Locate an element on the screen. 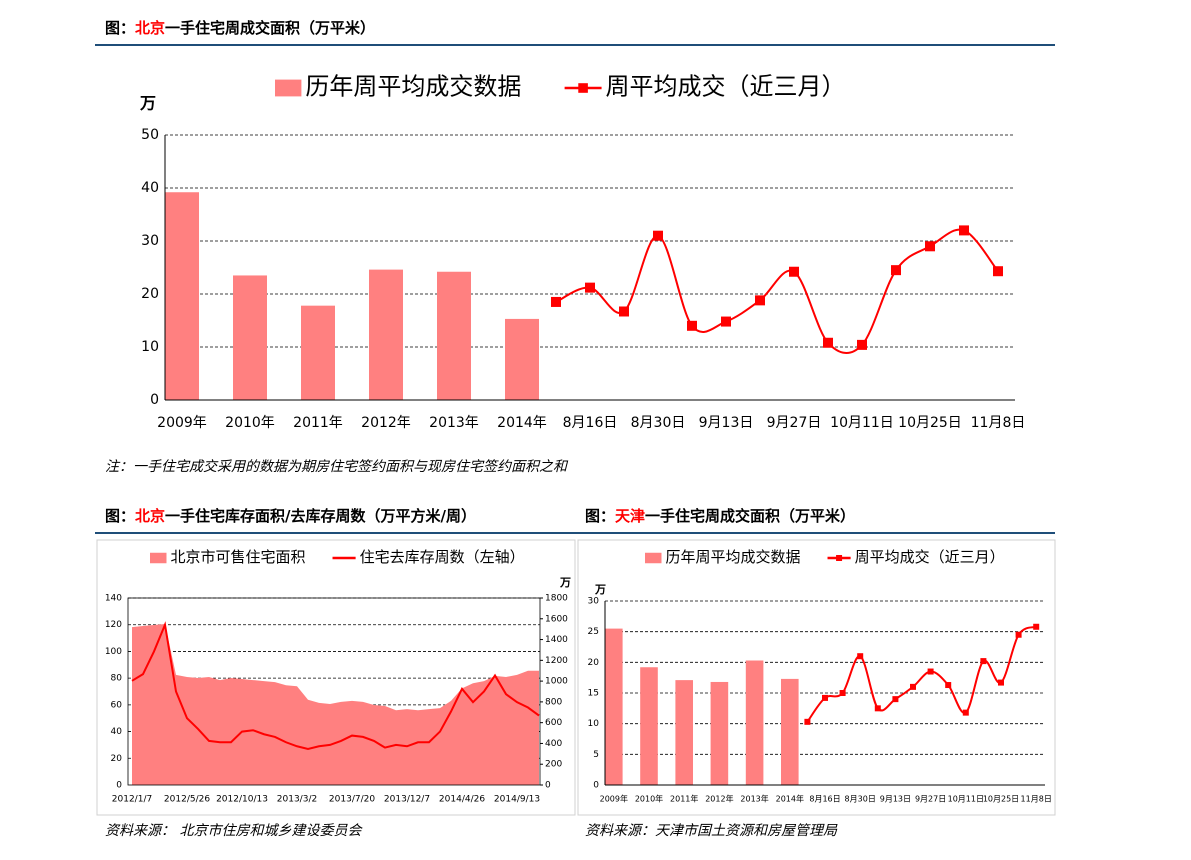  y-tick-label: 25 is located at coordinates (593, 632).